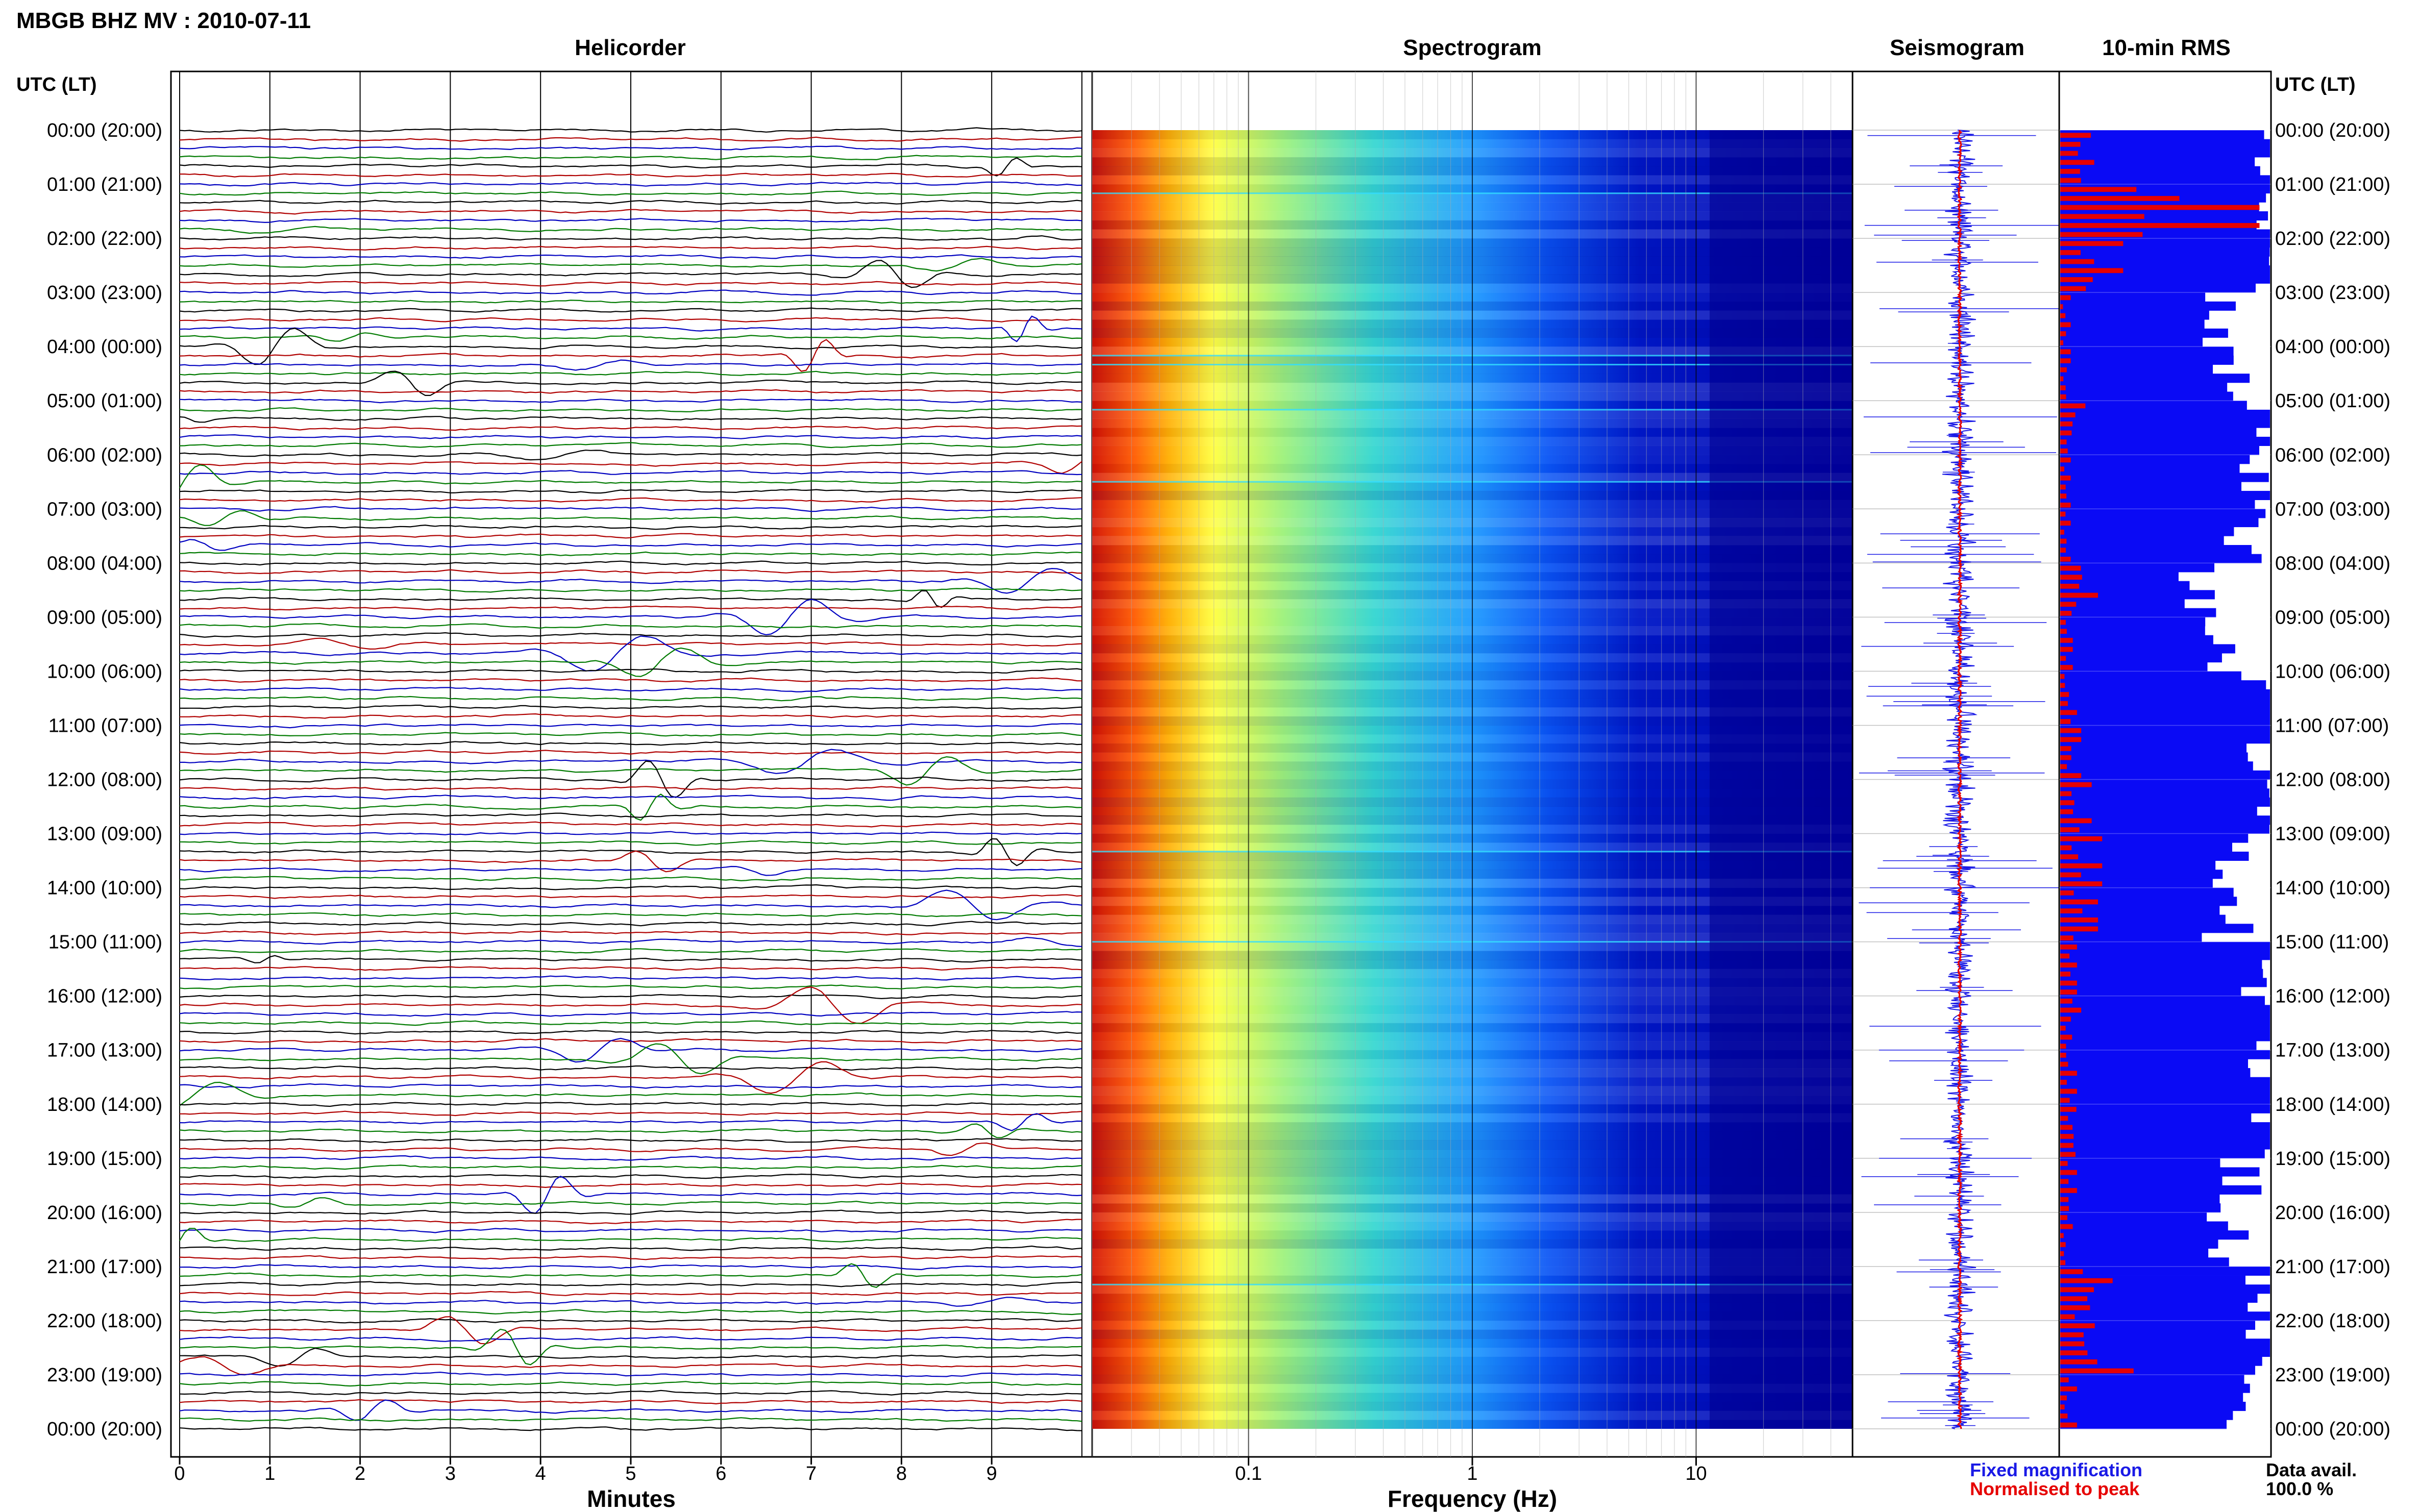 This screenshot has height=1512, width=2419. What do you see at coordinates (269, 1473) in the screenshot?
I see `helicorder-tick-label: 1` at bounding box center [269, 1473].